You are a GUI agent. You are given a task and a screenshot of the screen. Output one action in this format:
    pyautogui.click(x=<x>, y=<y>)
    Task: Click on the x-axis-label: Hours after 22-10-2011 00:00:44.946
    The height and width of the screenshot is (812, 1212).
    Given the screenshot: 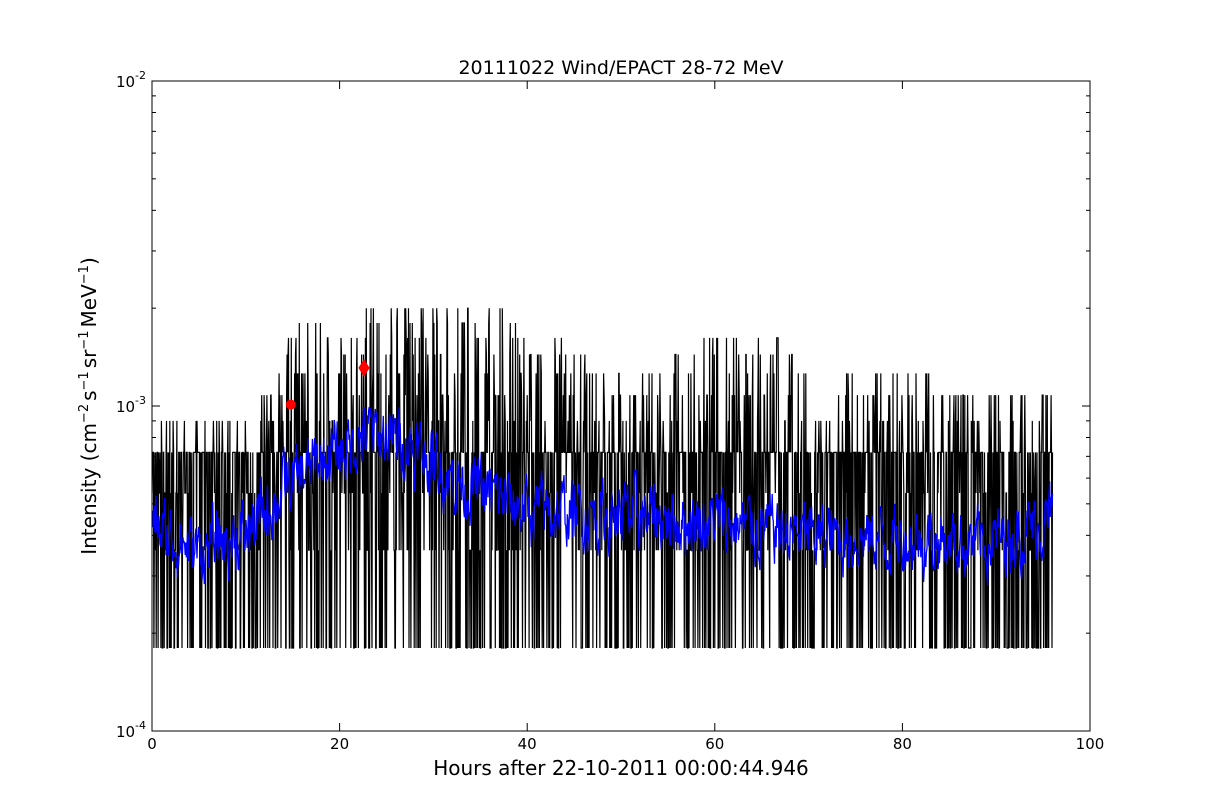 What is the action you would take?
    pyautogui.click(x=621, y=768)
    